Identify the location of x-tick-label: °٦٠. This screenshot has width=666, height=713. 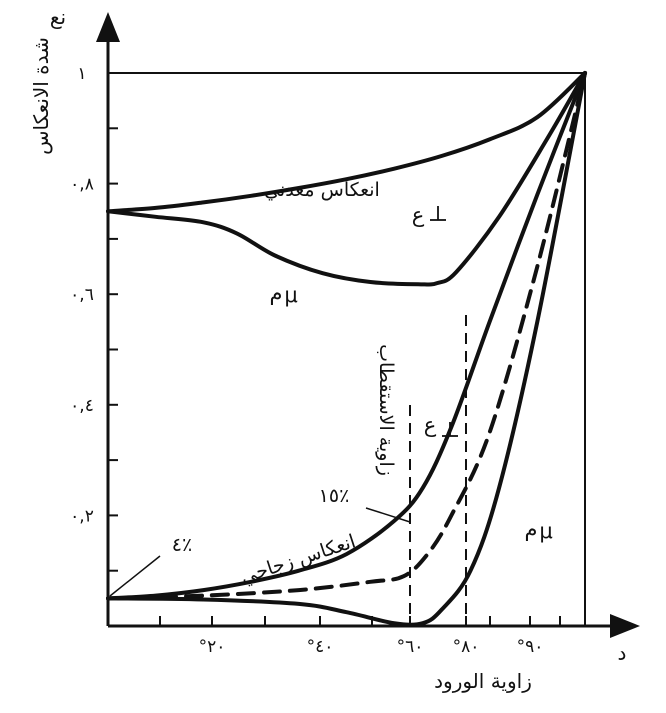
(410, 647).